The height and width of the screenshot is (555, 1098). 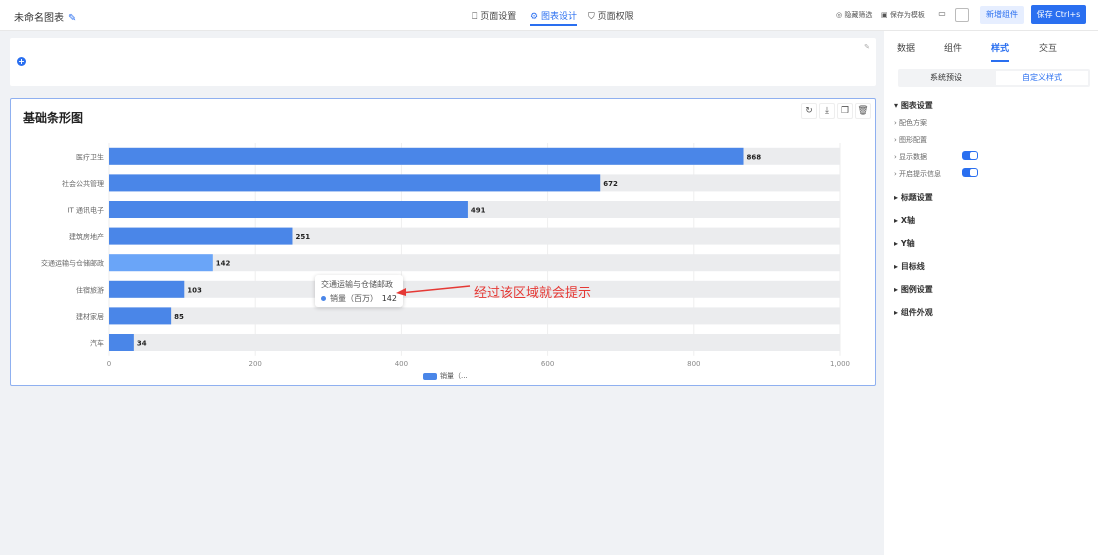 I want to click on item-label: 图形配置, so click(x=913, y=140).